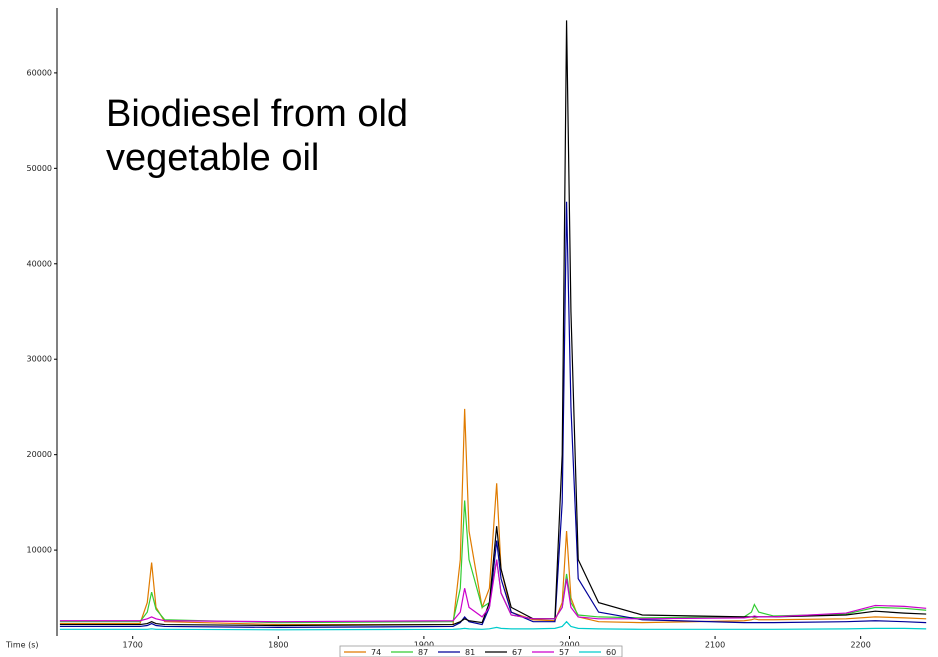 The height and width of the screenshot is (657, 938). Describe the element at coordinates (278, 645) in the screenshot. I see `x-tick-label: 1800` at that location.